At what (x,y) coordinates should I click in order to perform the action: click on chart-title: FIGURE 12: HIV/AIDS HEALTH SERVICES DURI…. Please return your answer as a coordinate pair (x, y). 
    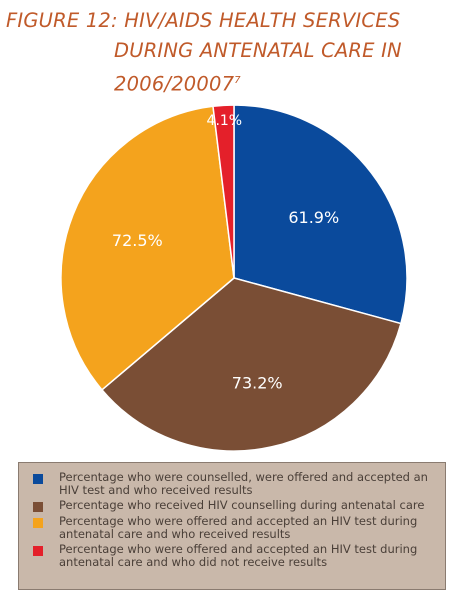
    Looking at the image, I should click on (226, 53).